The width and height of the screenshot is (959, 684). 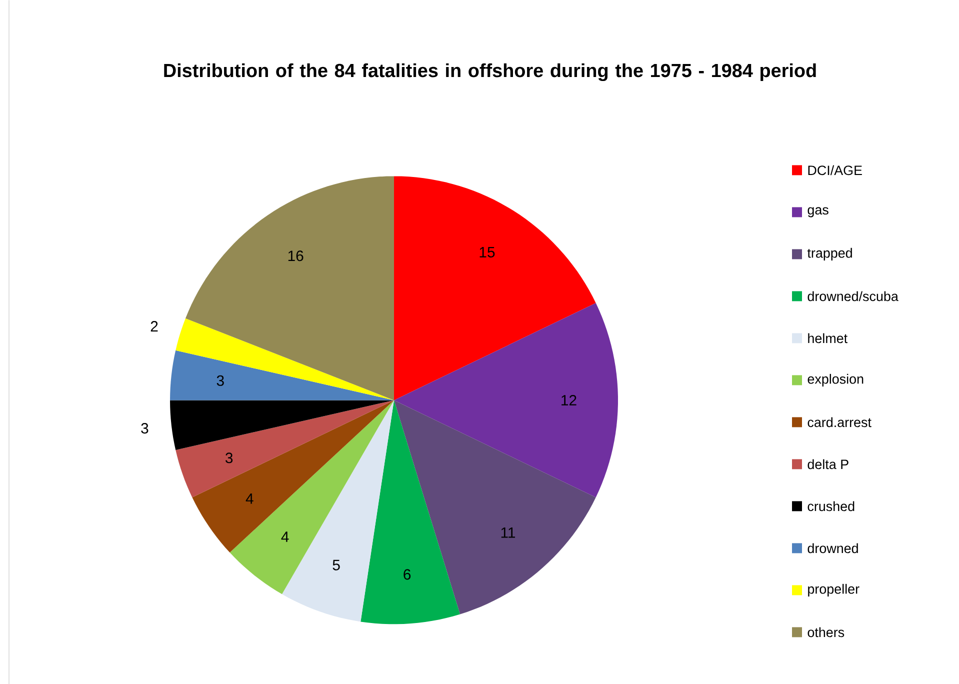 I want to click on data-label: 16, so click(x=296, y=255).